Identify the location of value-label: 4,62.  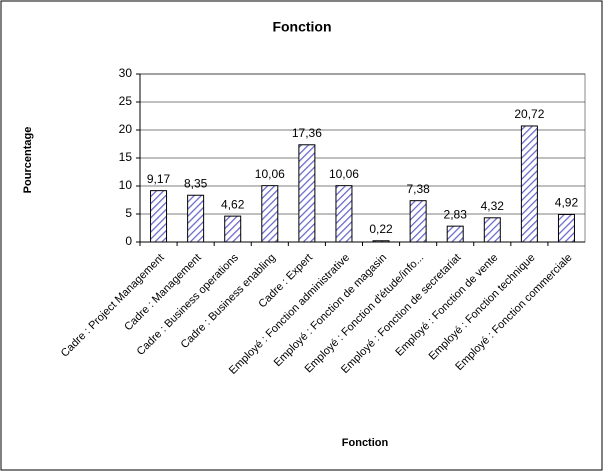
(233, 204).